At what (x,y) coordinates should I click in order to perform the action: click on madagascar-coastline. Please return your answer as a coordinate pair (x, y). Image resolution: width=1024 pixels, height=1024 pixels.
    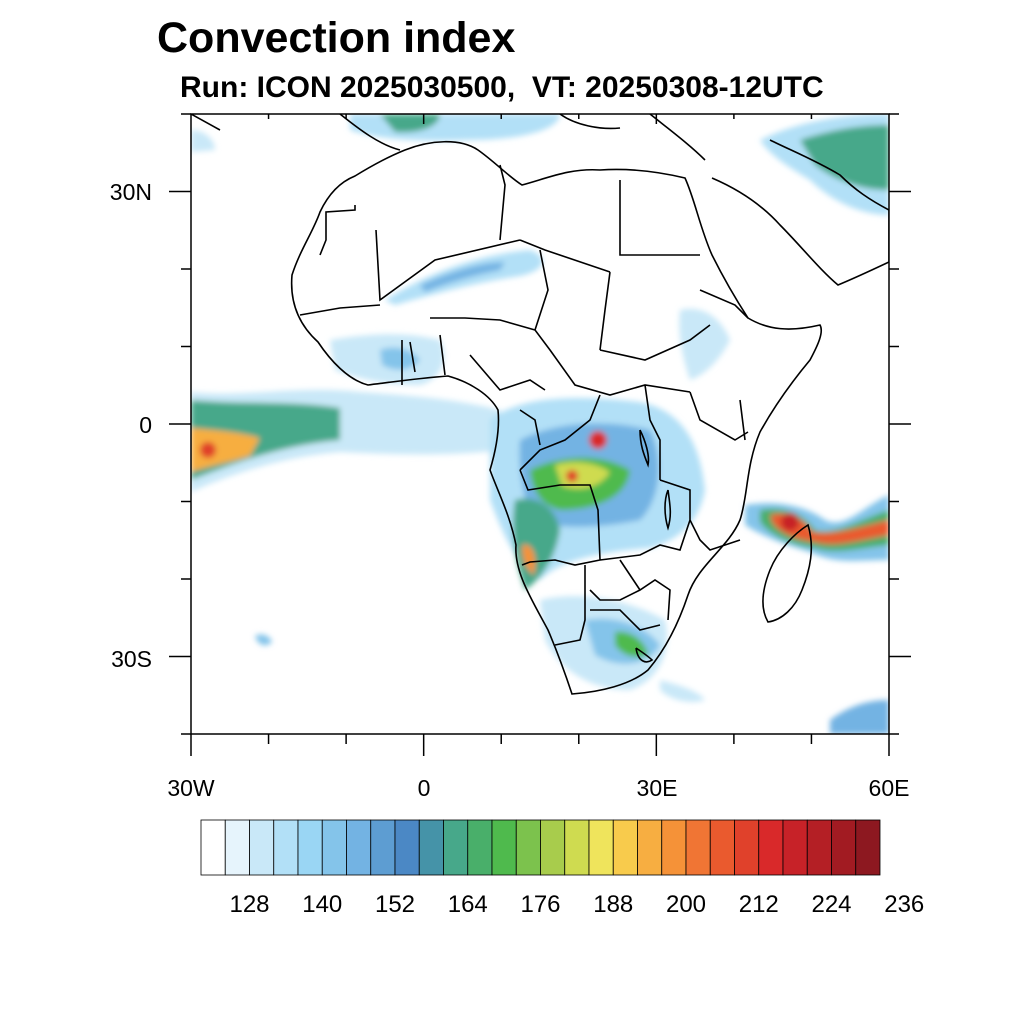
    Looking at the image, I should click on (787, 573).